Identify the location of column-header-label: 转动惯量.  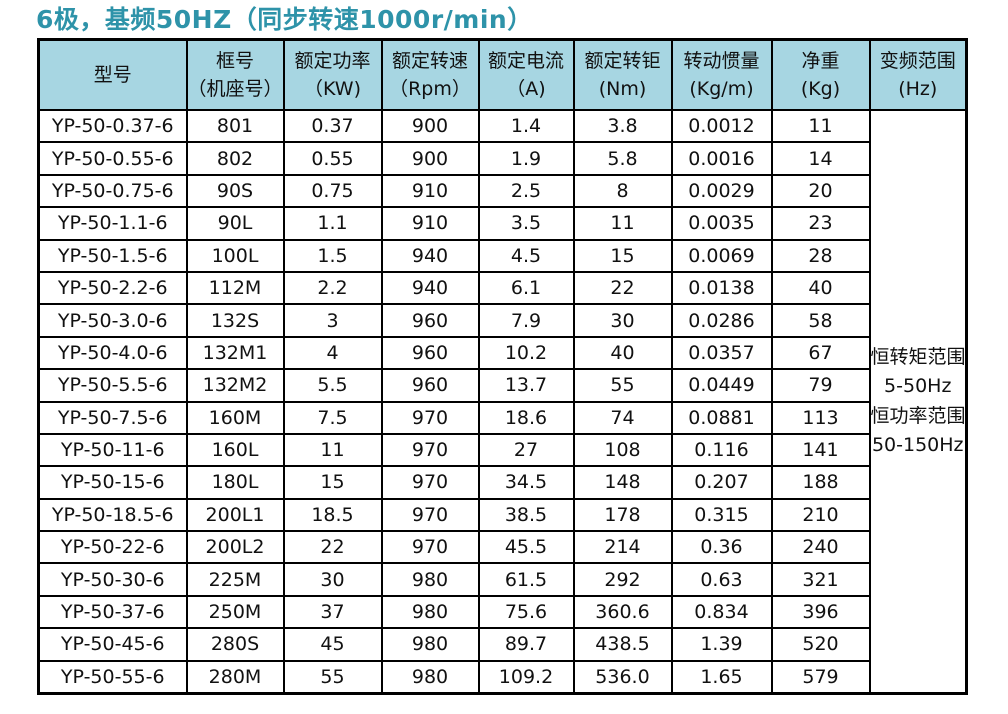
(721, 60).